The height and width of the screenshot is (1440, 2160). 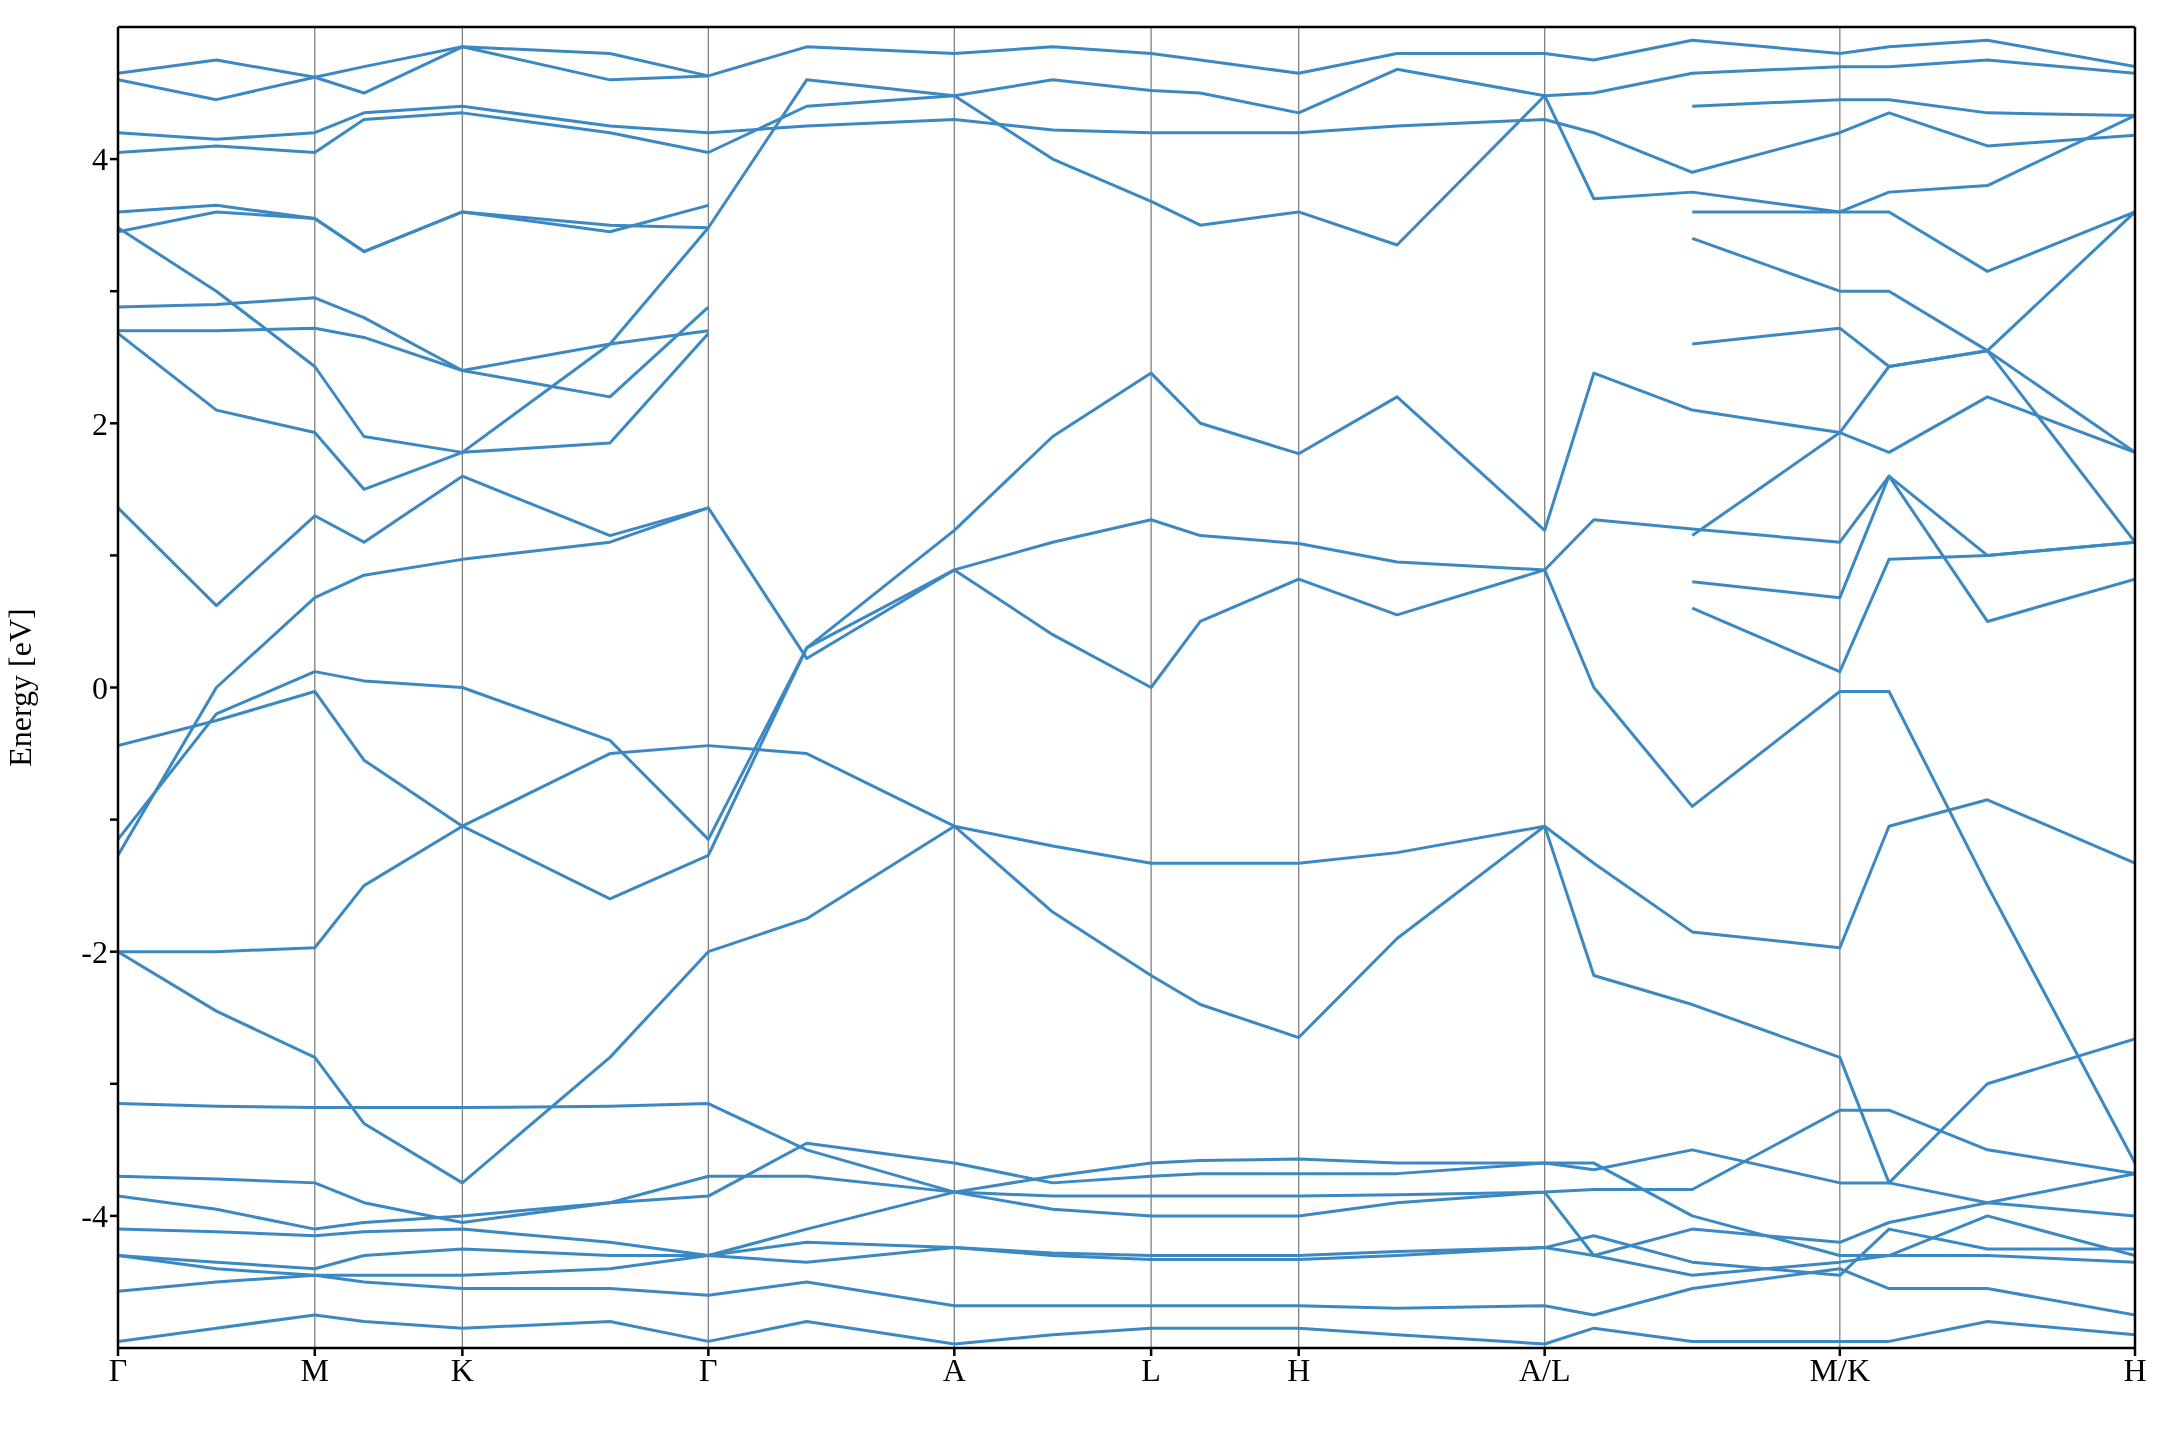 I want to click on x-tick-label: A/L, so click(x=1544, y=1369).